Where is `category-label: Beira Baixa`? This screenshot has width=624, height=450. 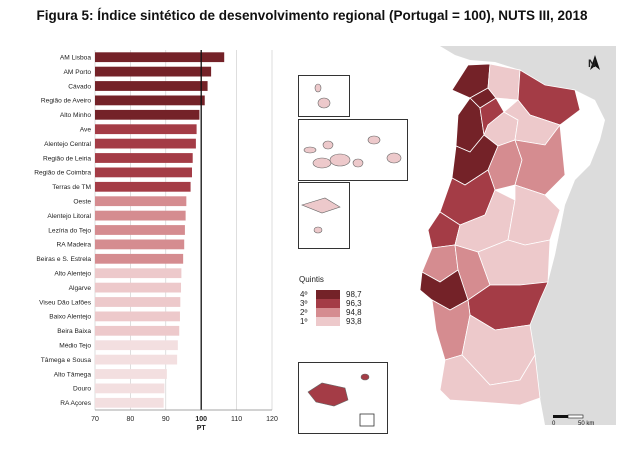 category-label: Beira Baixa is located at coordinates (74, 331).